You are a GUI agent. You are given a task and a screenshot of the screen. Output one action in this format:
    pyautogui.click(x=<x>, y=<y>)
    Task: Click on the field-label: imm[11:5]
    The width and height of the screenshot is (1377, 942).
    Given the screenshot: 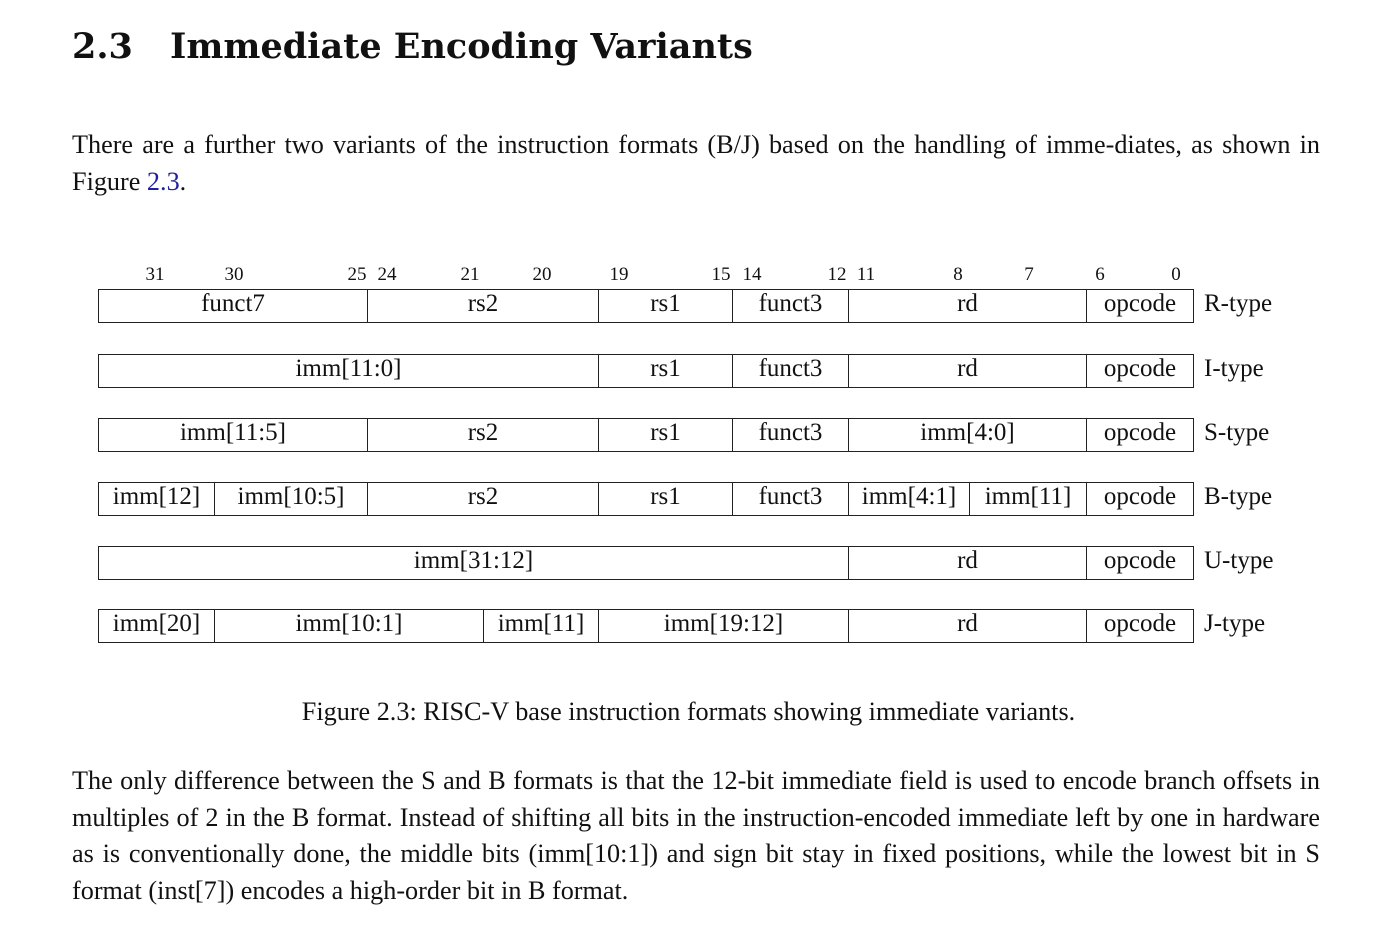 What is the action you would take?
    pyautogui.click(x=232, y=432)
    